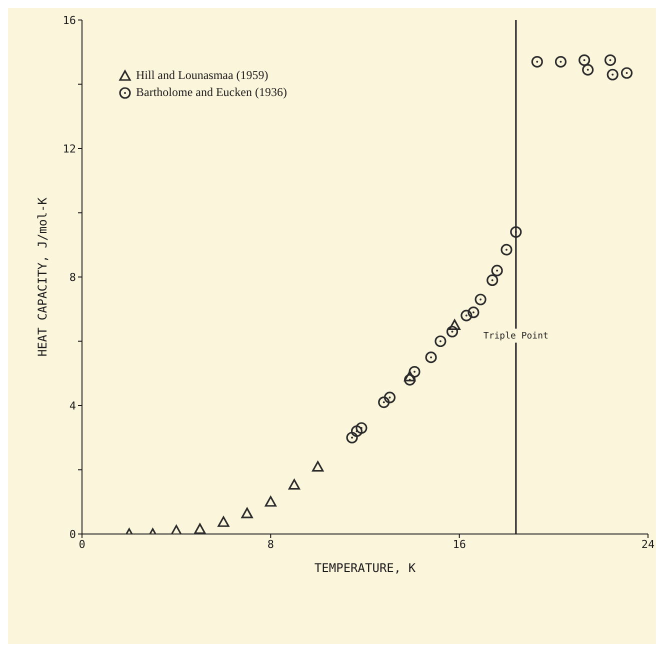  What do you see at coordinates (69, 149) in the screenshot?
I see `y-tick-label: 12` at bounding box center [69, 149].